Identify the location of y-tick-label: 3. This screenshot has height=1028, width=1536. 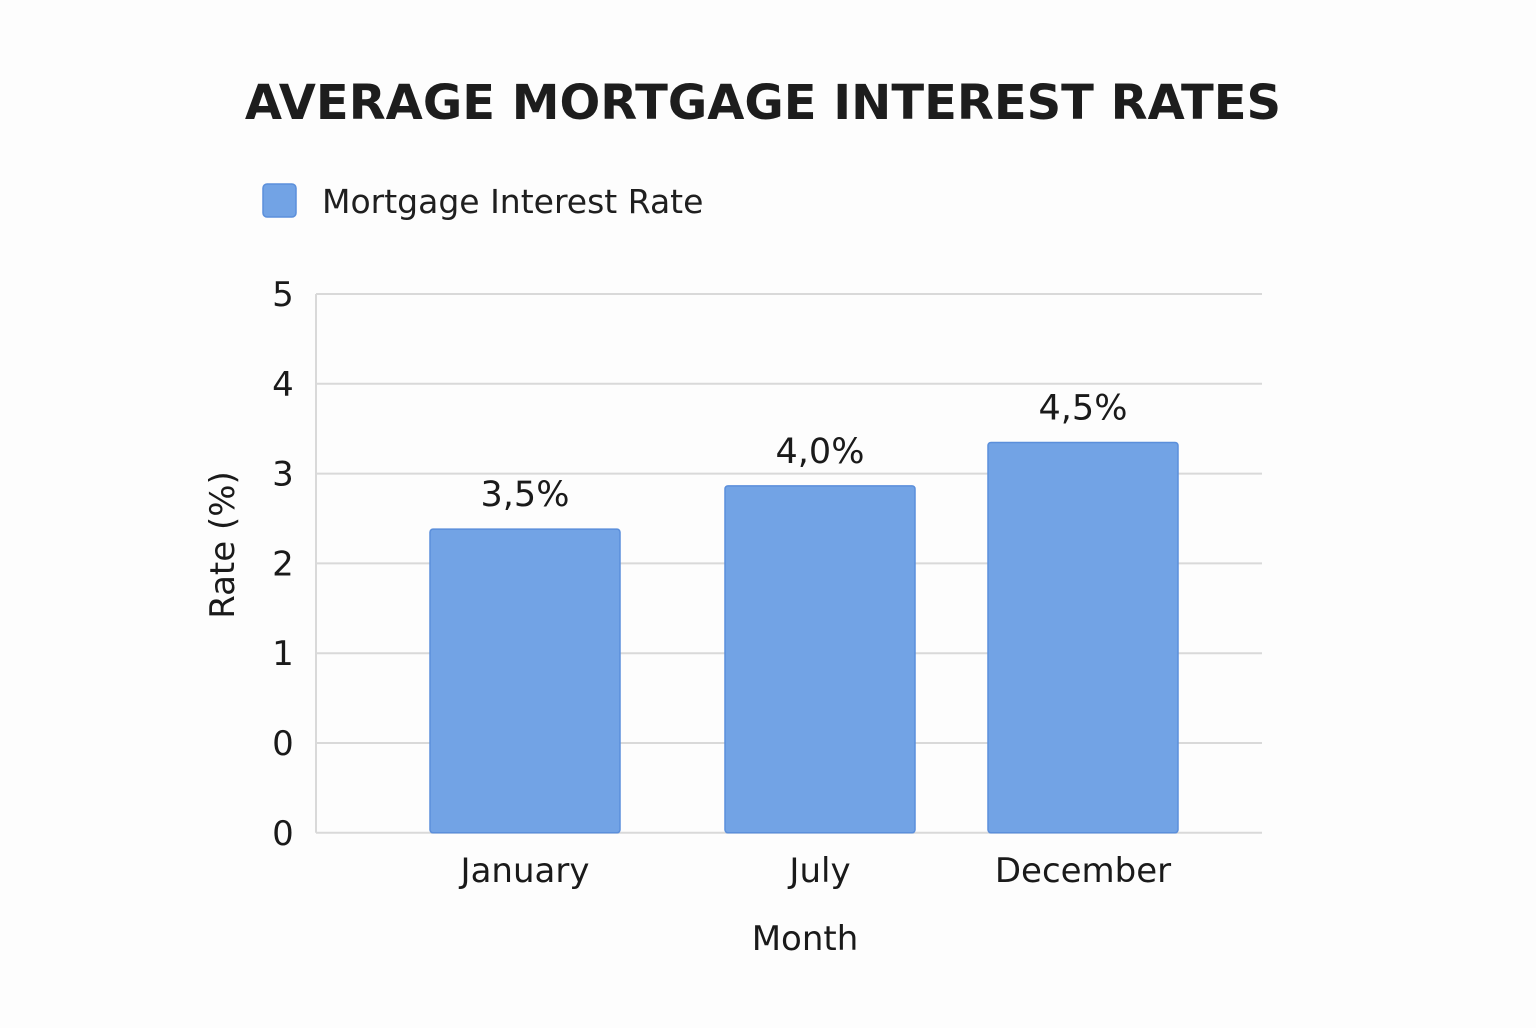
(283, 475).